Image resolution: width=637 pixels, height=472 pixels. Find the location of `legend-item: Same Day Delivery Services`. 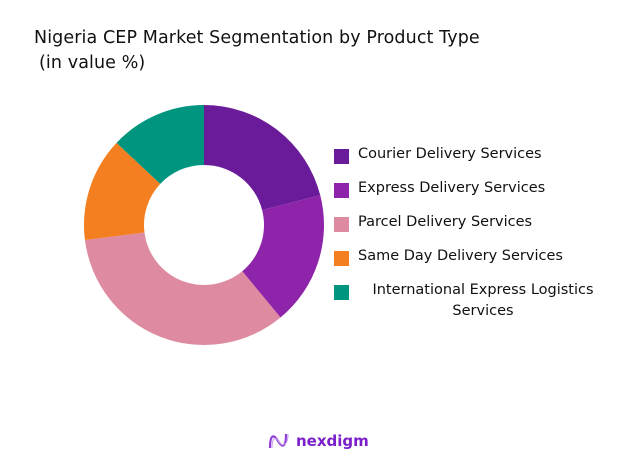

legend-item: Same Day Delivery Services is located at coordinates (469, 265).